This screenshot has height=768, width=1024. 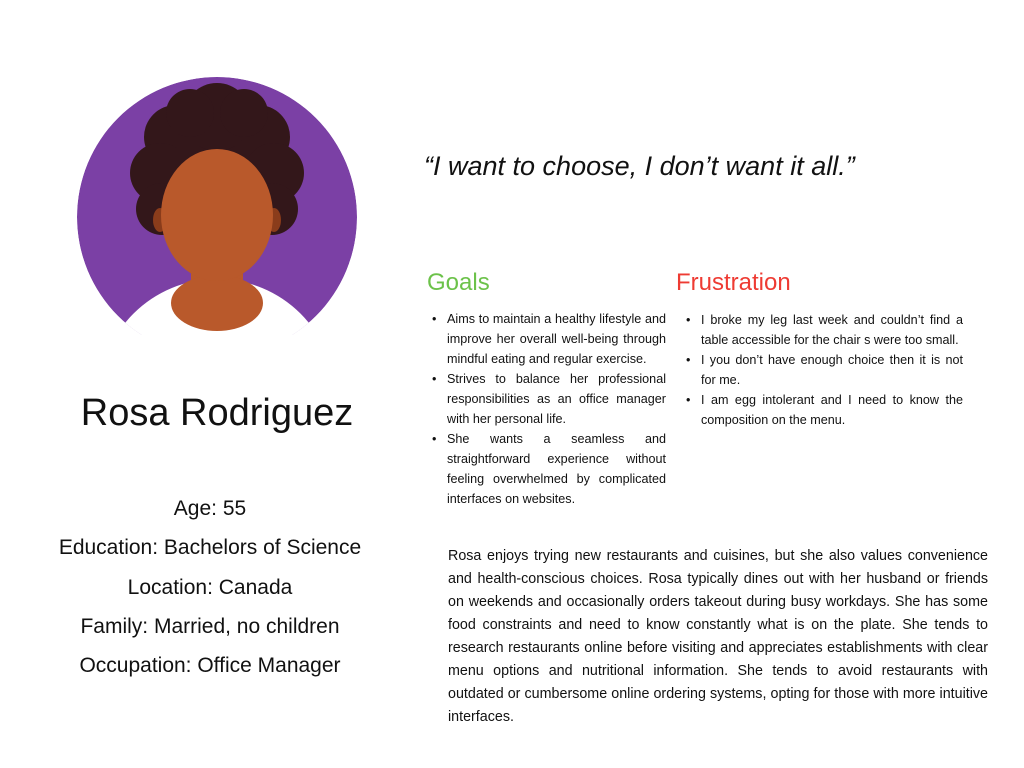 What do you see at coordinates (210, 666) in the screenshot?
I see `persona-occupation: Occupation: Office Manager` at bounding box center [210, 666].